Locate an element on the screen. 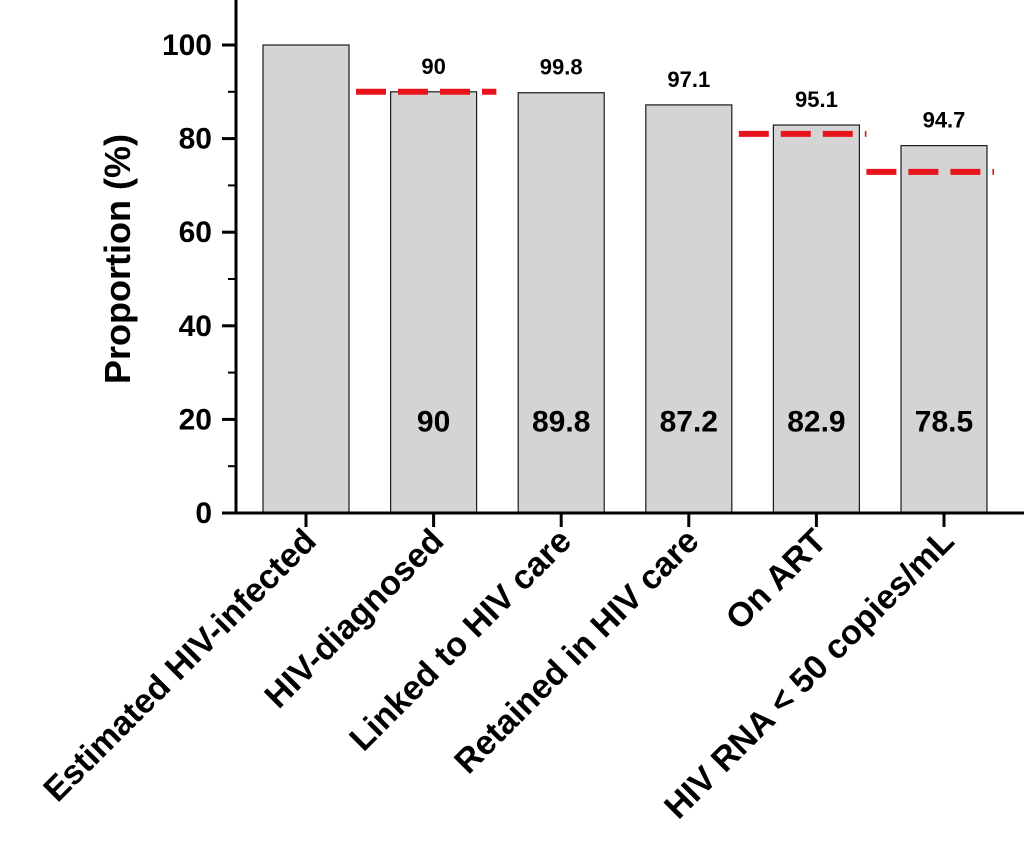 The width and height of the screenshot is (1024, 852). x-tick-label-2: Linked to HIV care is located at coordinates (460, 640).